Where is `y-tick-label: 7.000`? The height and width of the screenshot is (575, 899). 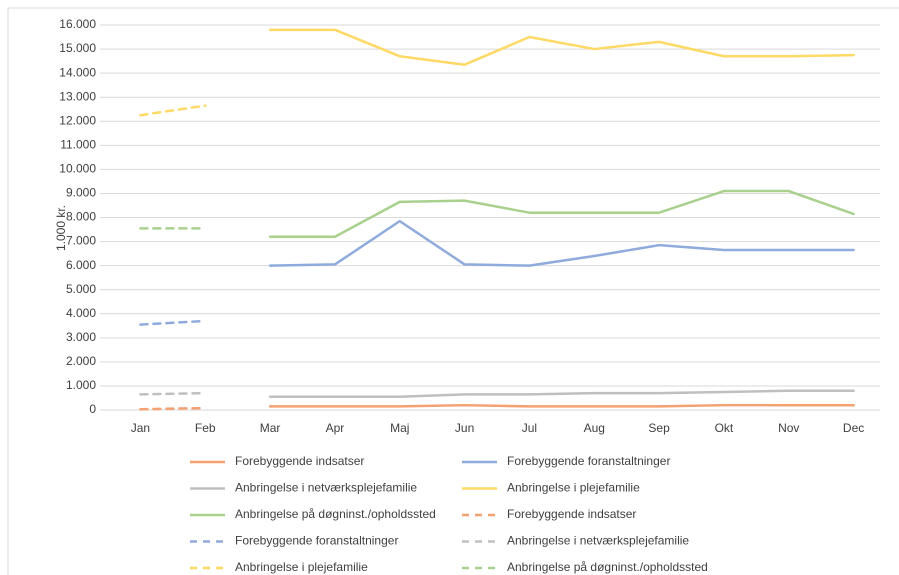
y-tick-label: 7.000 is located at coordinates (81, 241).